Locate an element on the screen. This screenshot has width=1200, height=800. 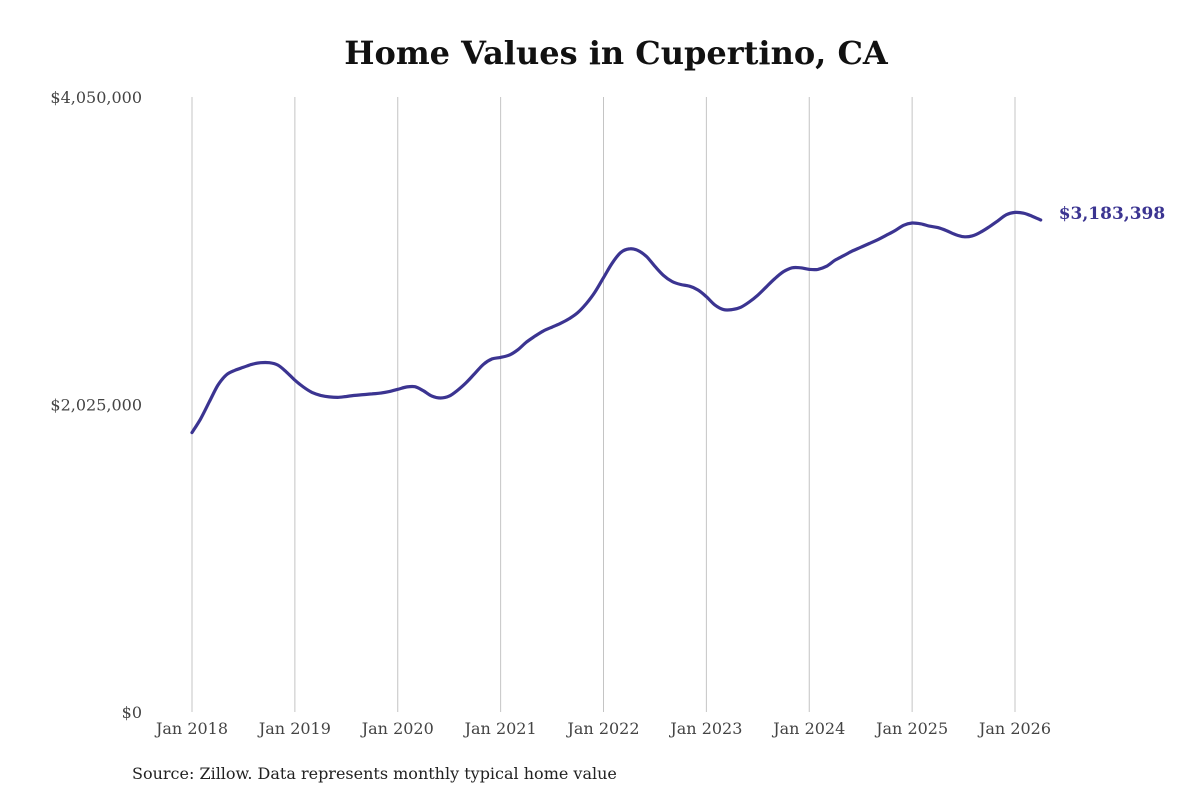
x-tick-label: Jan 2018 is located at coordinates (191, 728).